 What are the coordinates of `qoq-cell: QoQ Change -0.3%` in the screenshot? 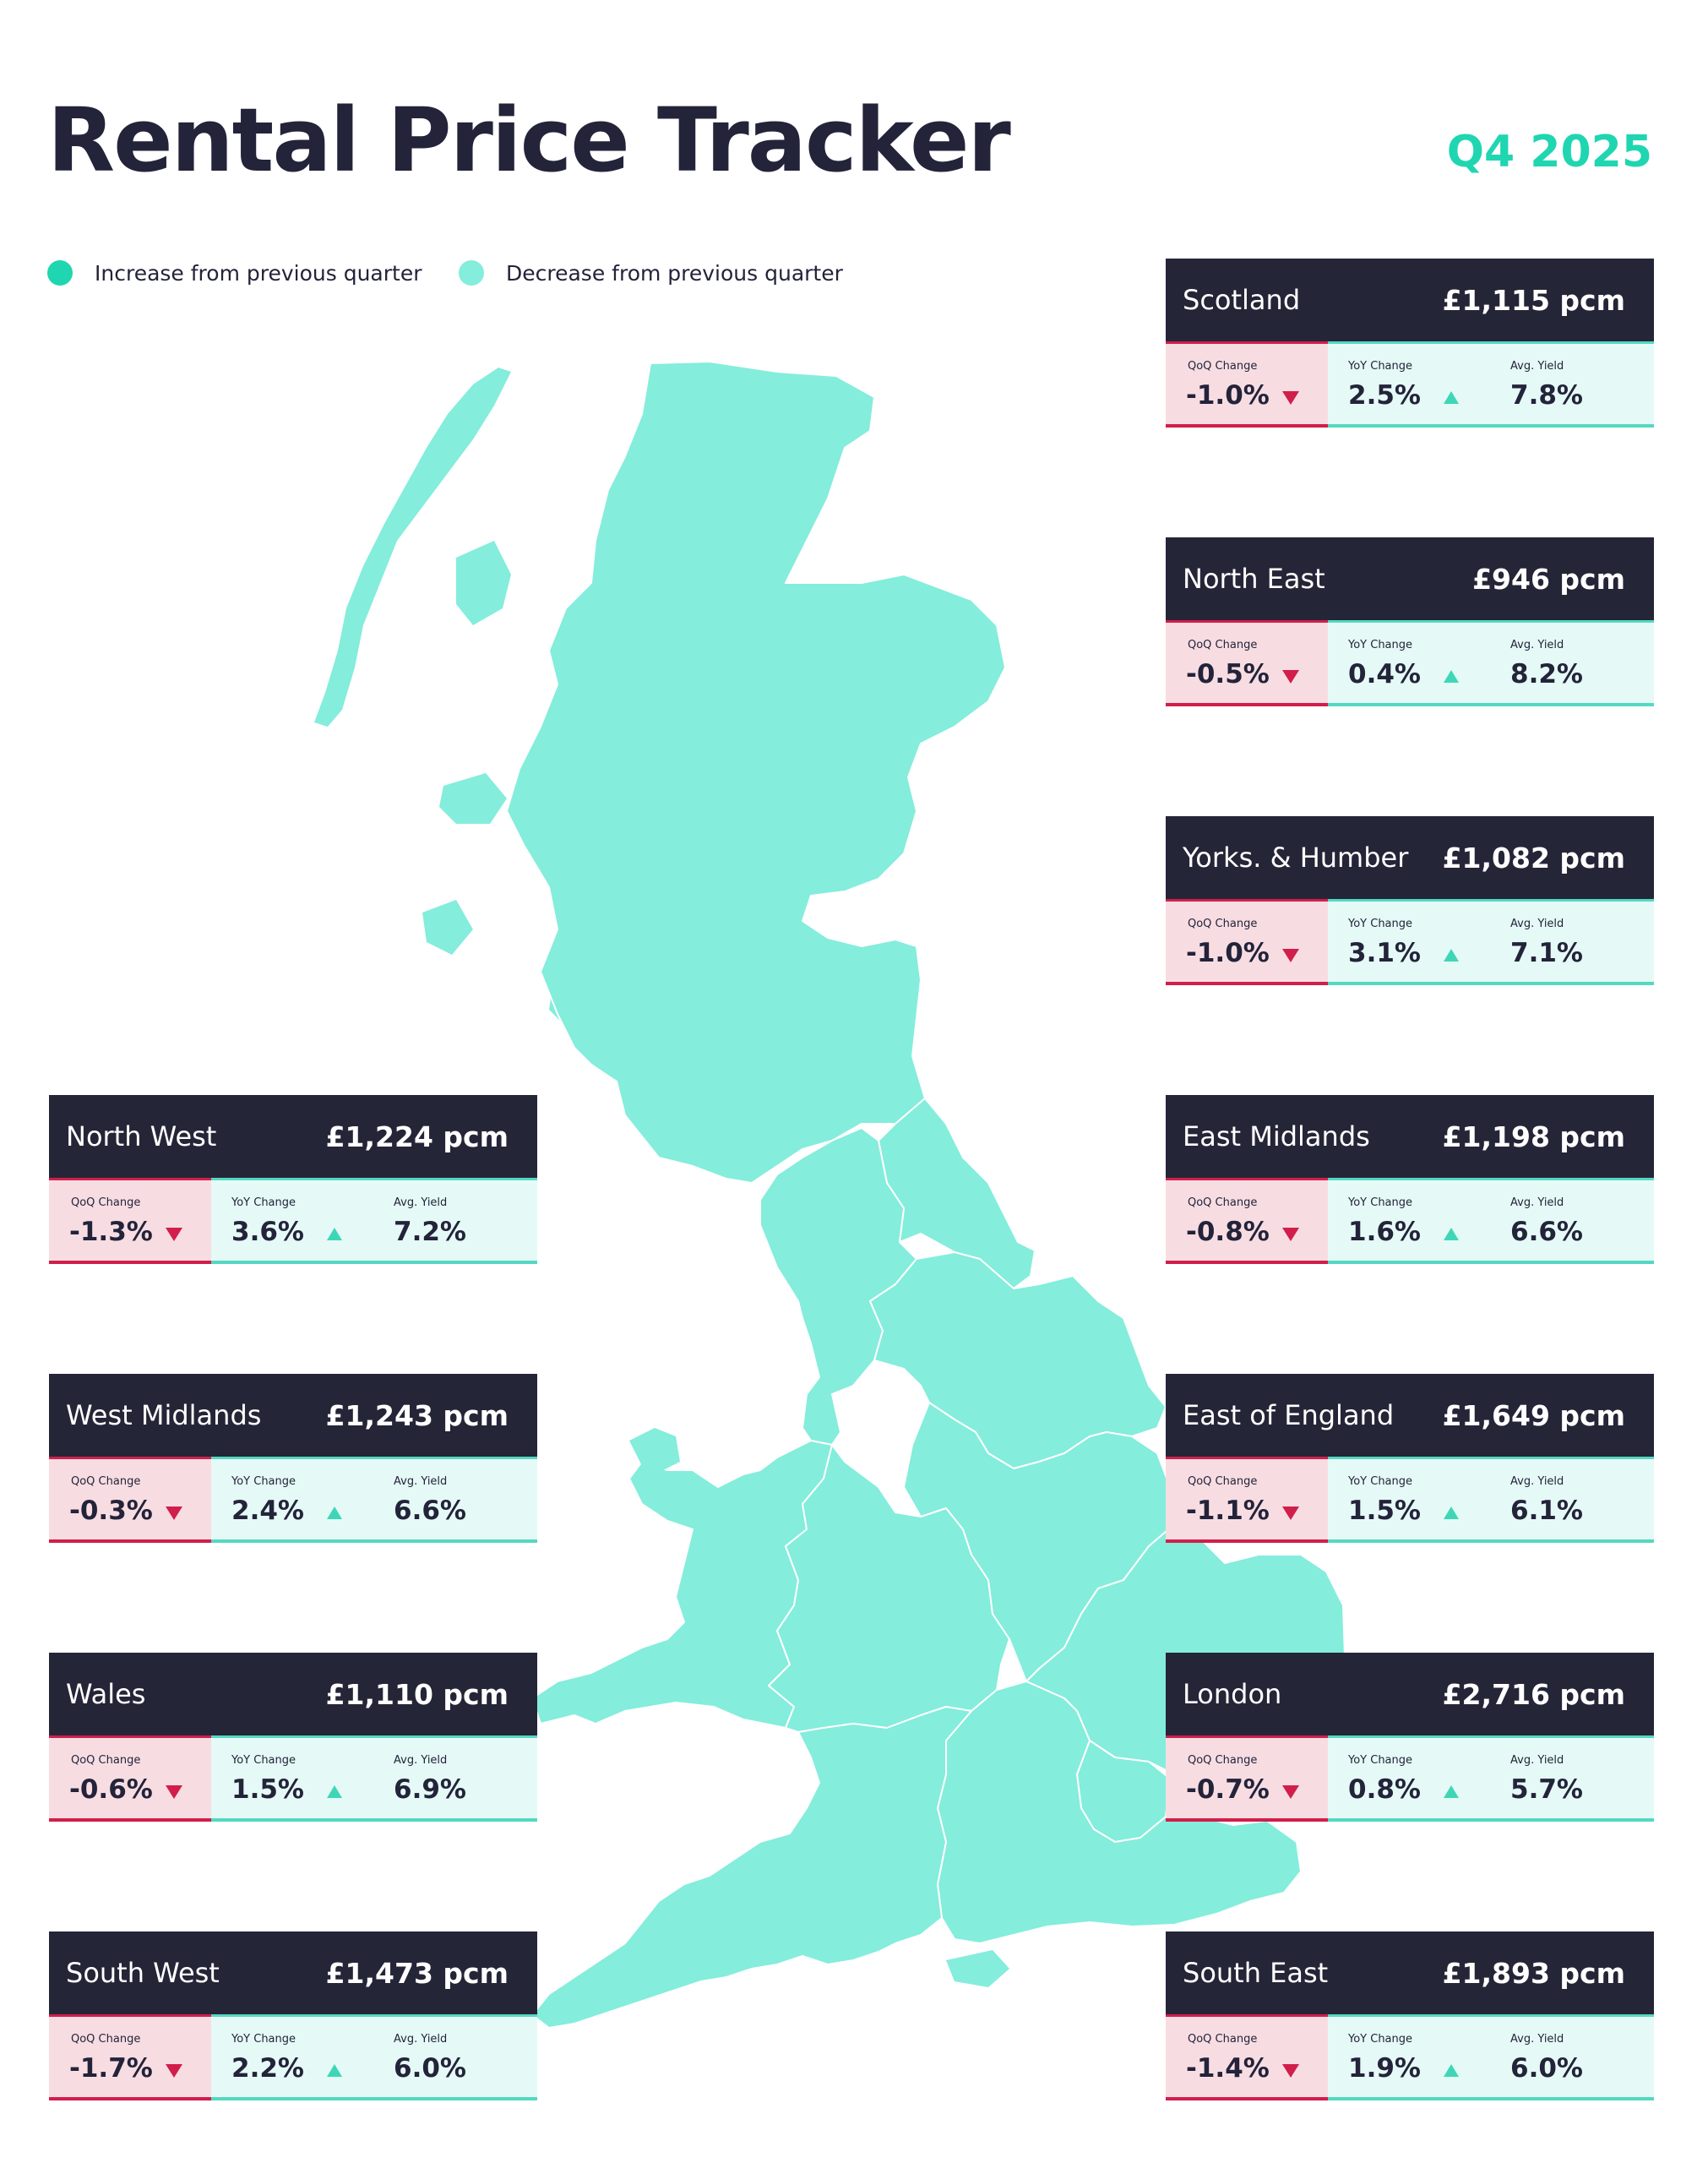 It's located at (130, 1500).